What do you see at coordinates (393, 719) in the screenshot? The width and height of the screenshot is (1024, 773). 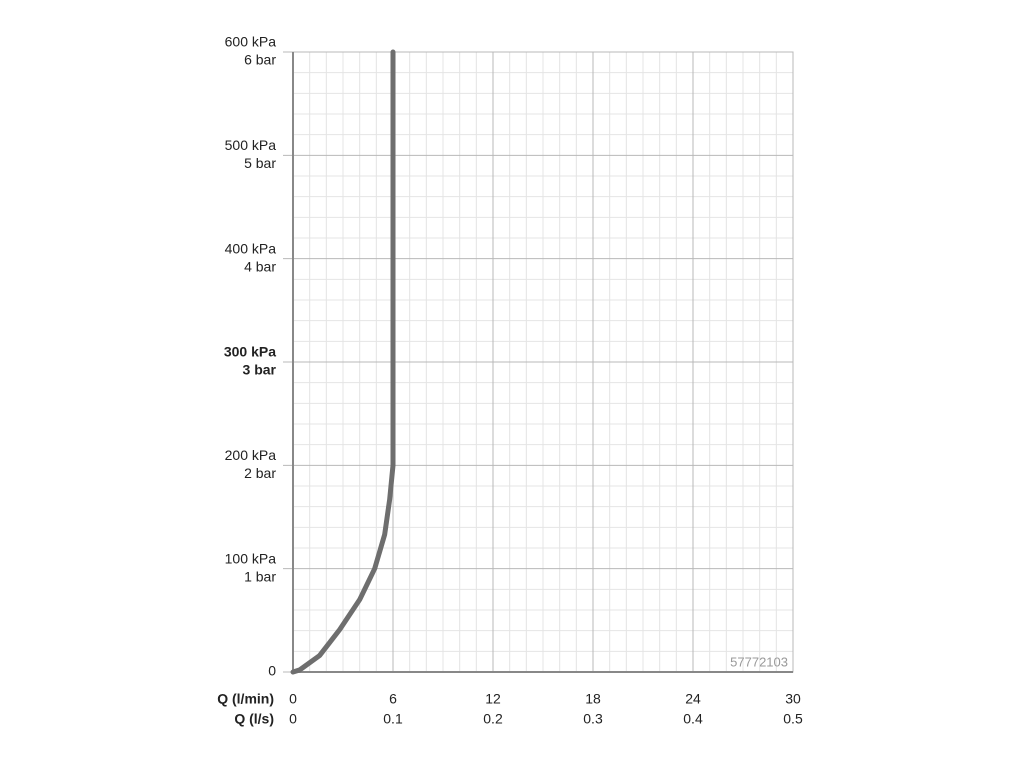 I see `x2-tick-label: 0.1` at bounding box center [393, 719].